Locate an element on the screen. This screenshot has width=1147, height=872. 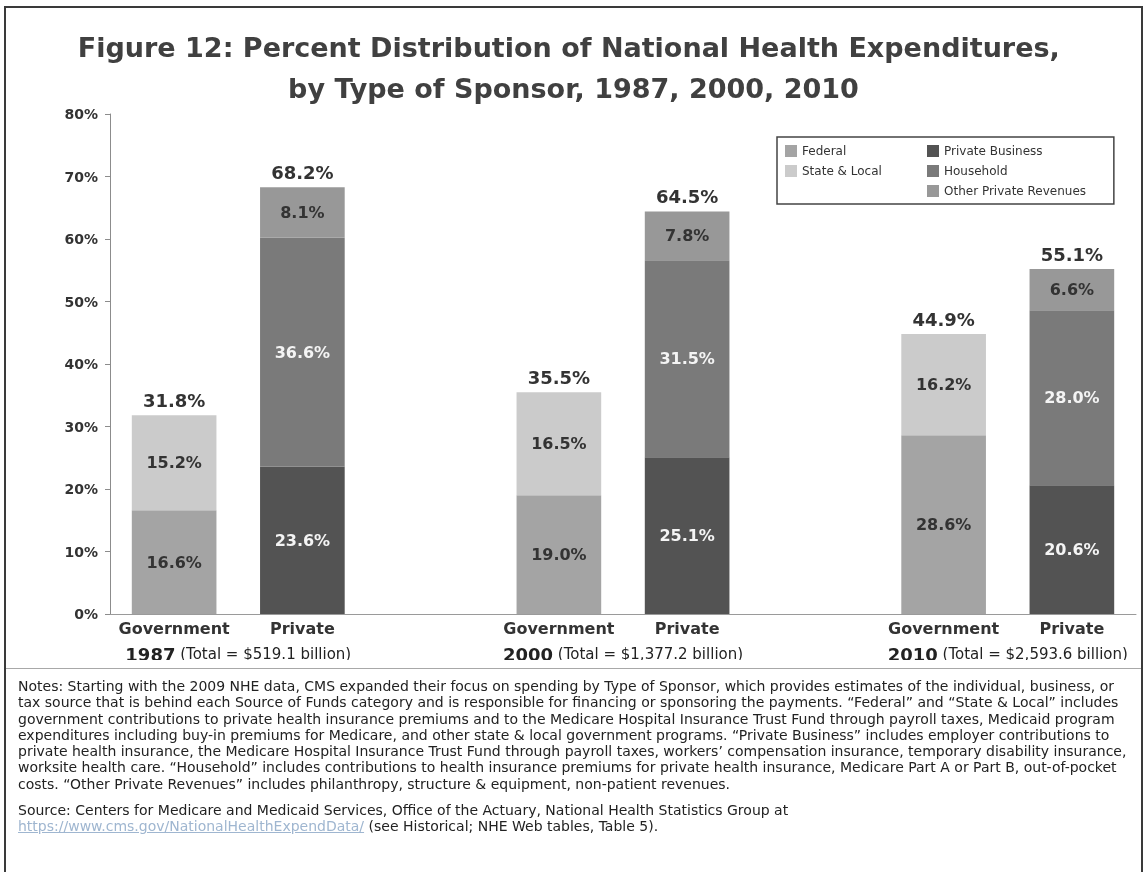
data-label: 28.0% is located at coordinates (1072, 398).